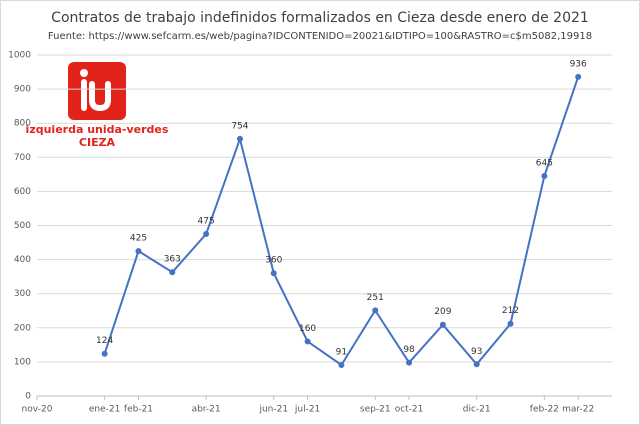 The height and width of the screenshot is (425, 640). I want to click on x-tick-label: nov-20, so click(37, 410).